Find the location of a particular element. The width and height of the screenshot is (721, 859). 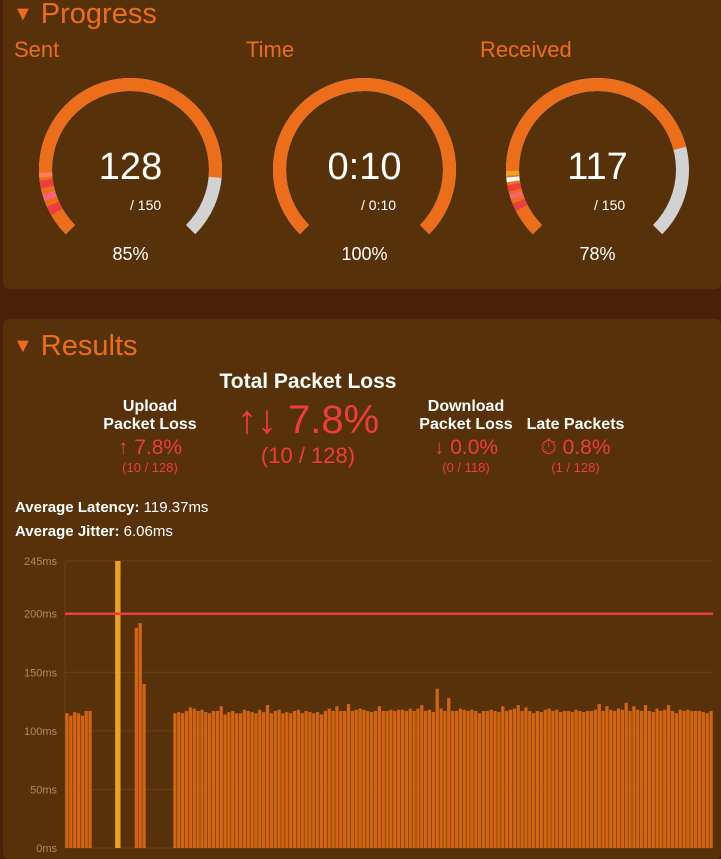

late-packet-bar is located at coordinates (117, 704).